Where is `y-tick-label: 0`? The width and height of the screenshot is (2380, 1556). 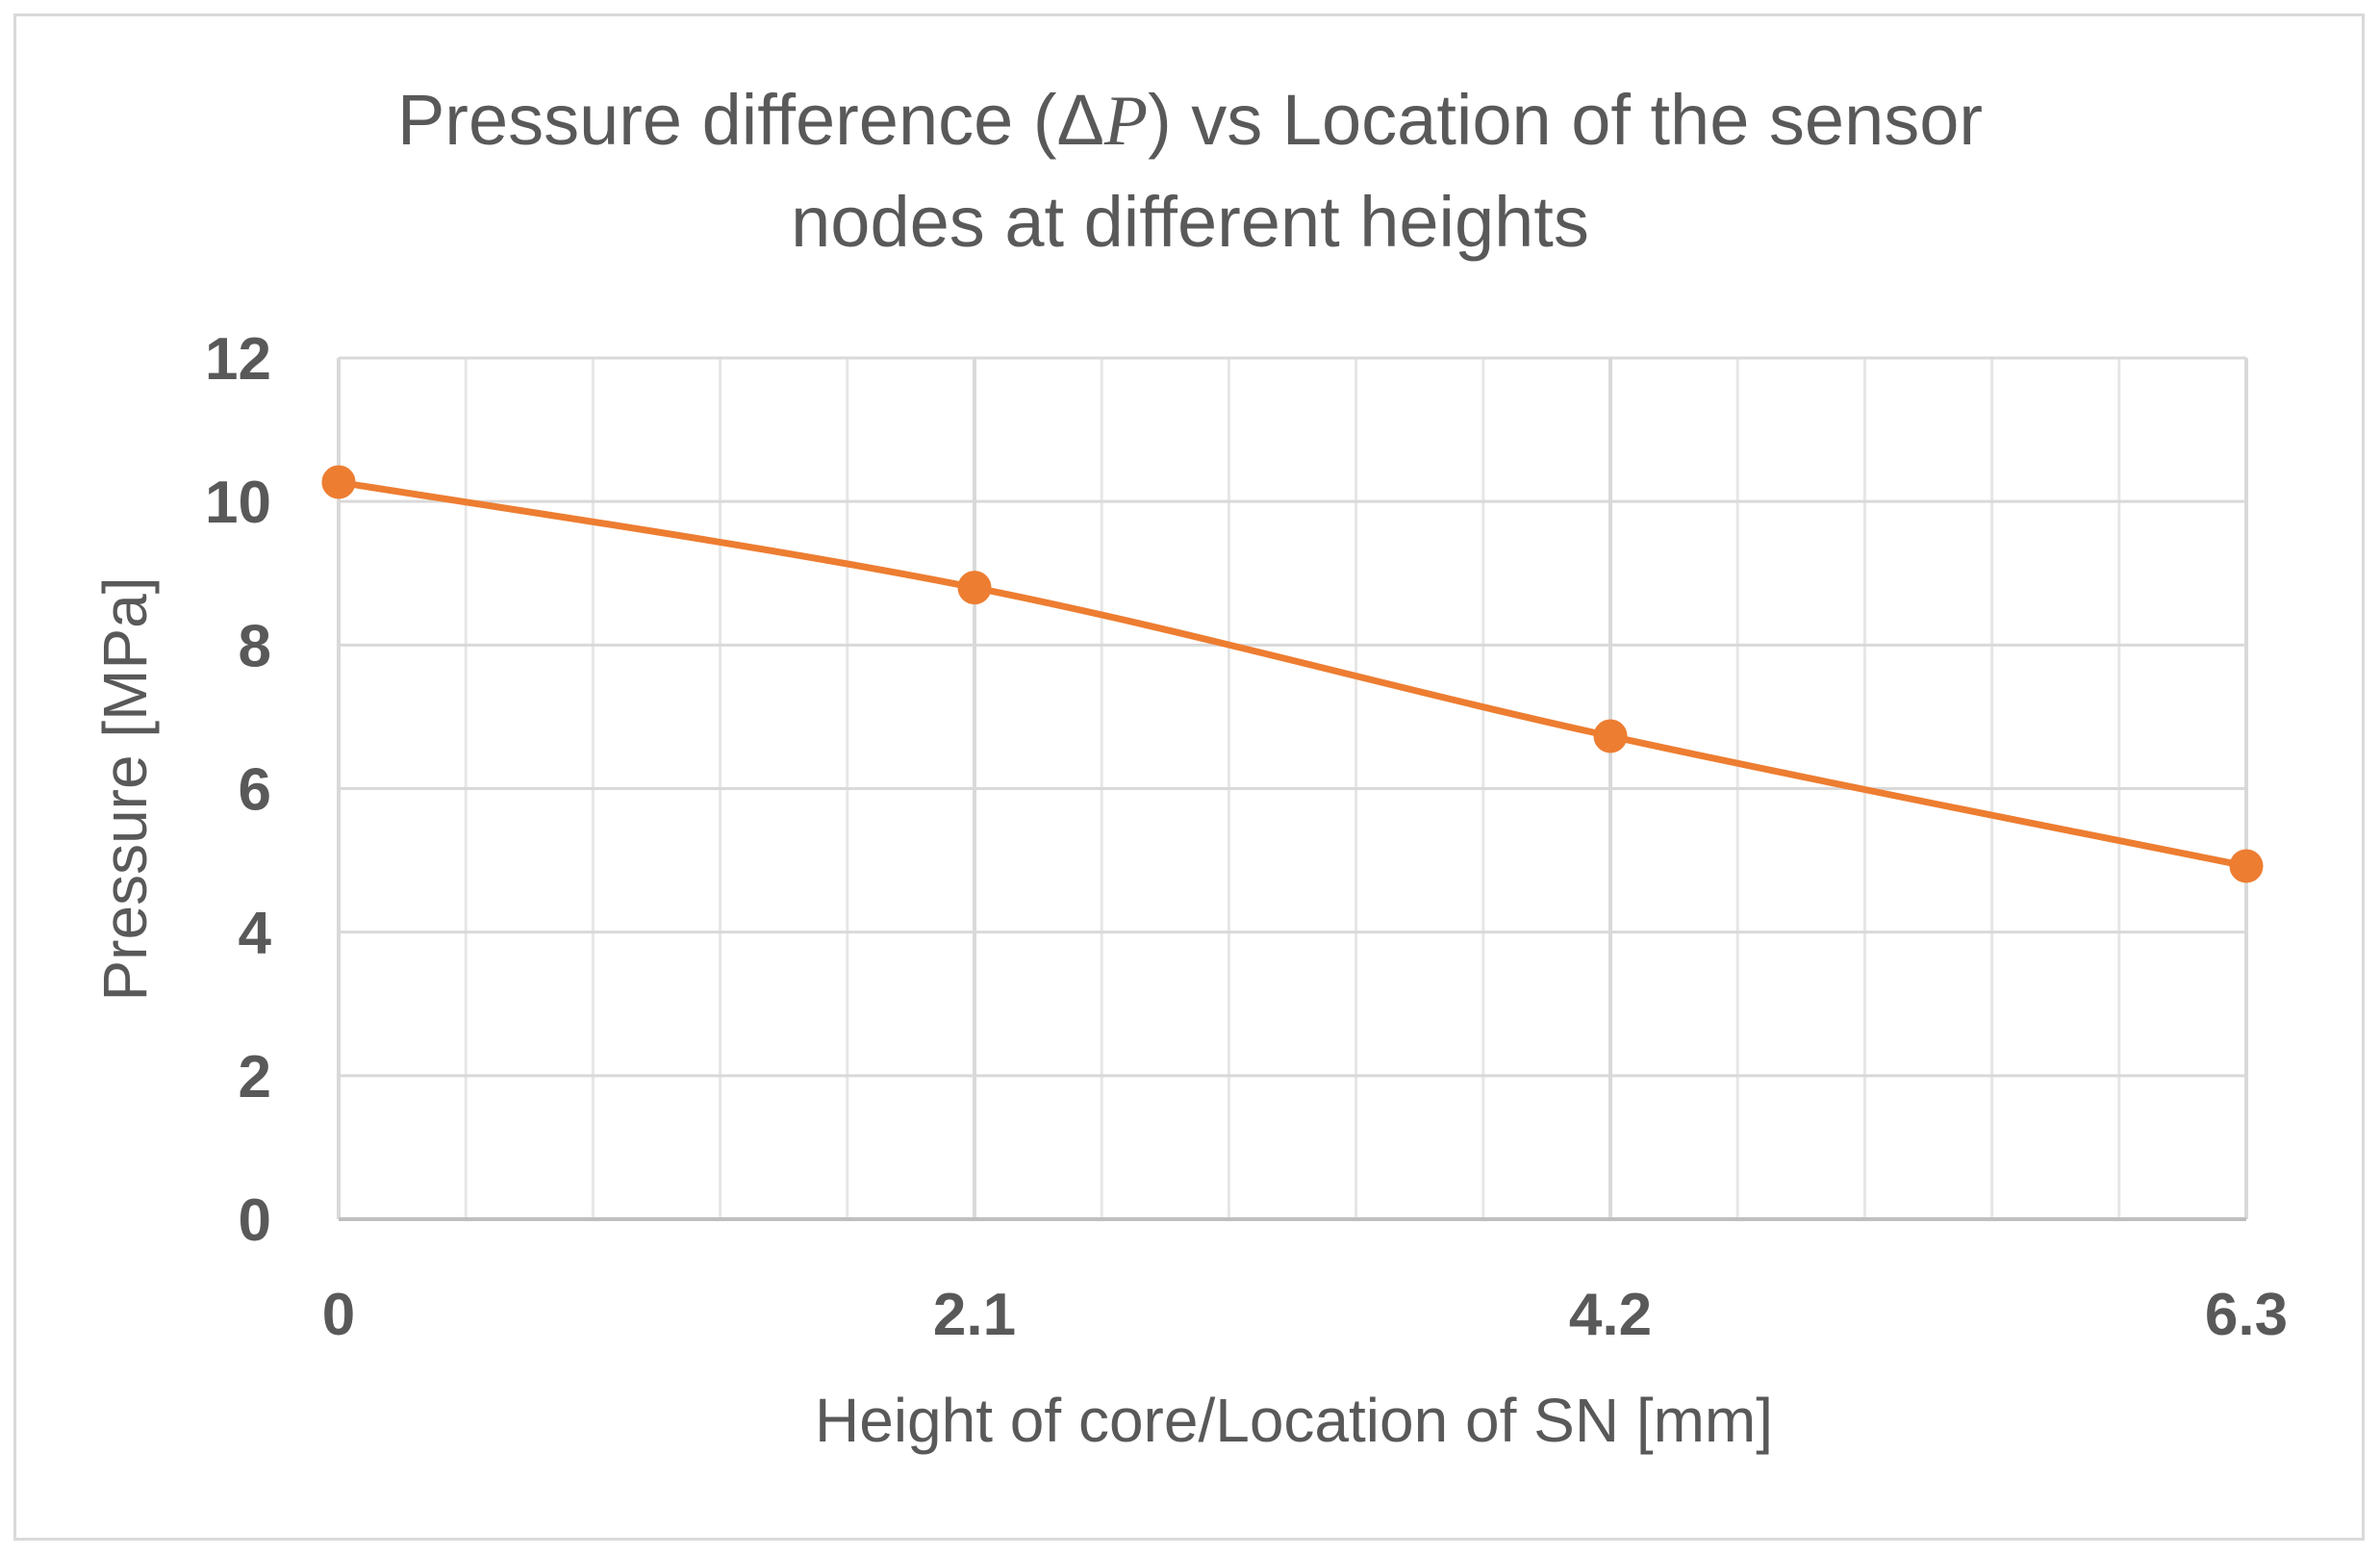
y-tick-label: 0 is located at coordinates (255, 1220).